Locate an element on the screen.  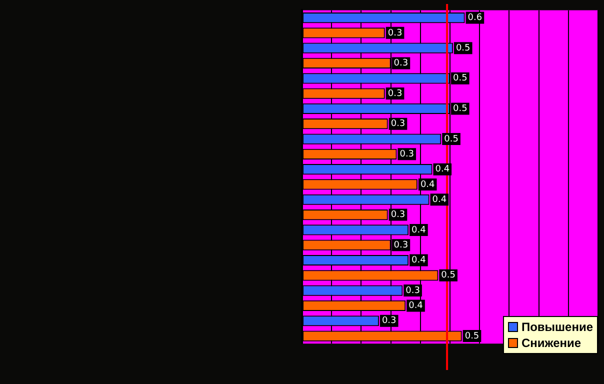
legend-label: Снижение is located at coordinates (551, 343).